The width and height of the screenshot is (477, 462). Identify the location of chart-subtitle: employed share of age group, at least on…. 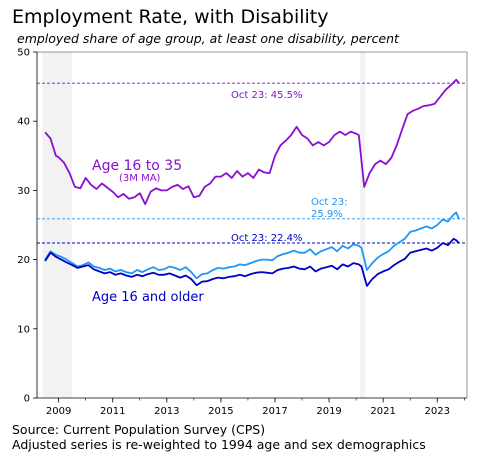
(208, 38).